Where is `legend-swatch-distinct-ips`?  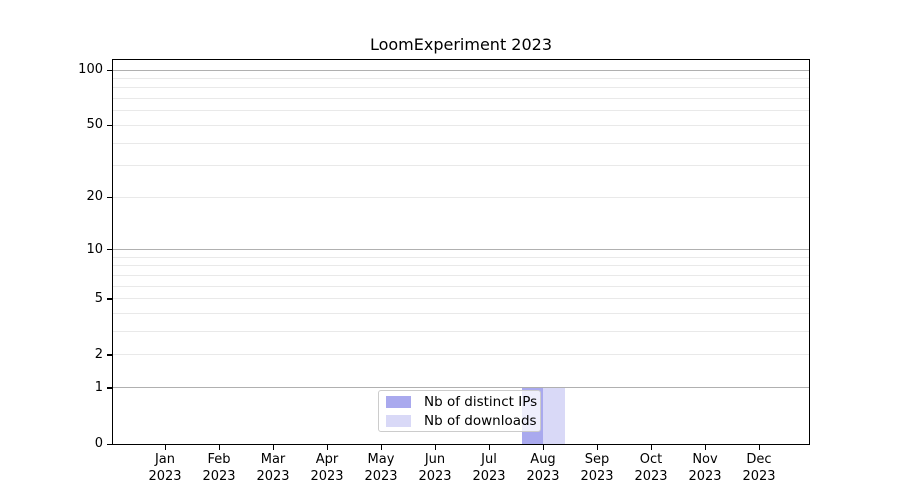
legend-swatch-distinct-ips is located at coordinates (398, 401).